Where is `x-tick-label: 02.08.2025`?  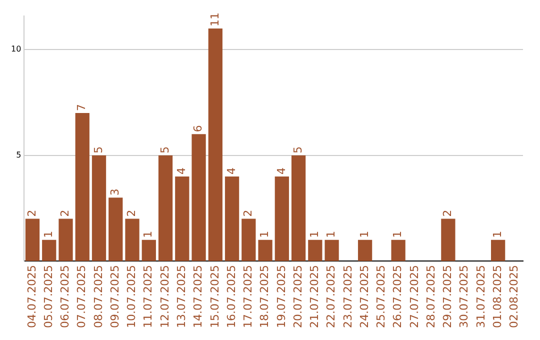 x-tick-label: 02.08.2025 is located at coordinates (514, 296).